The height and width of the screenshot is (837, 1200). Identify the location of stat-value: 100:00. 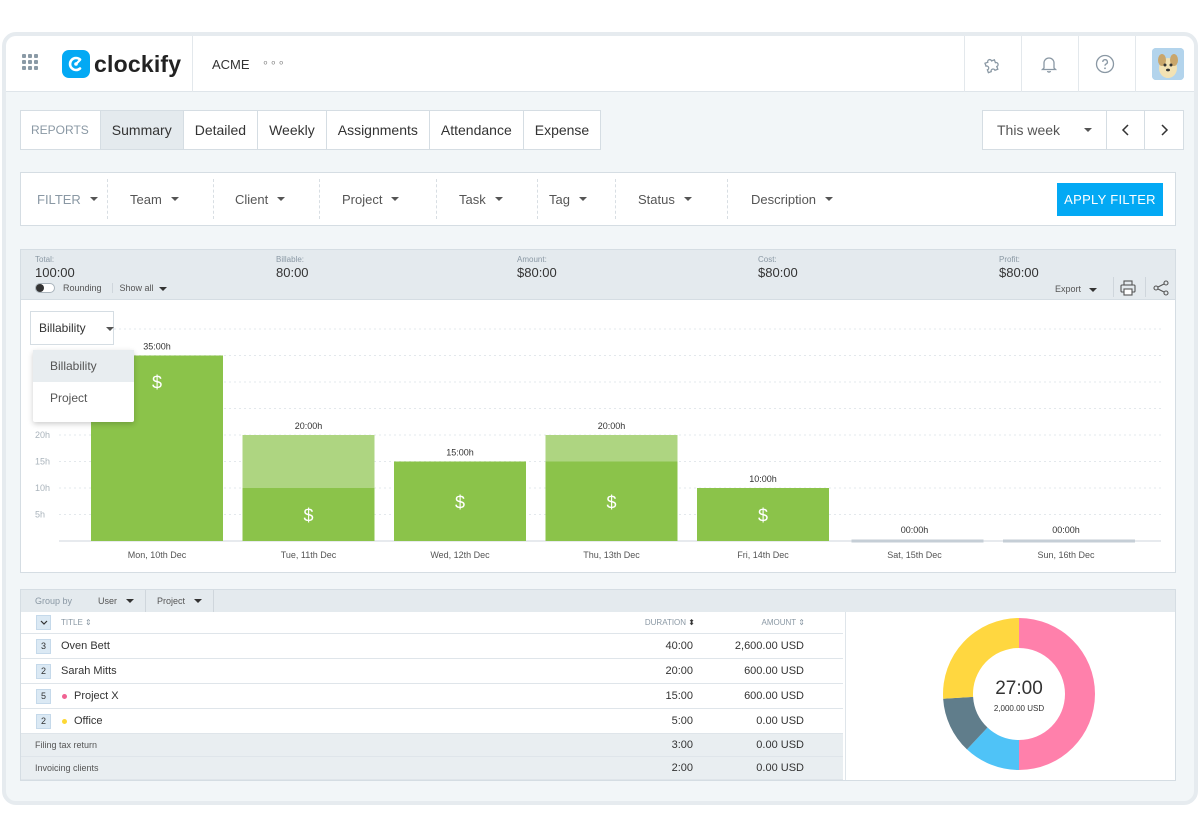
(55, 272).